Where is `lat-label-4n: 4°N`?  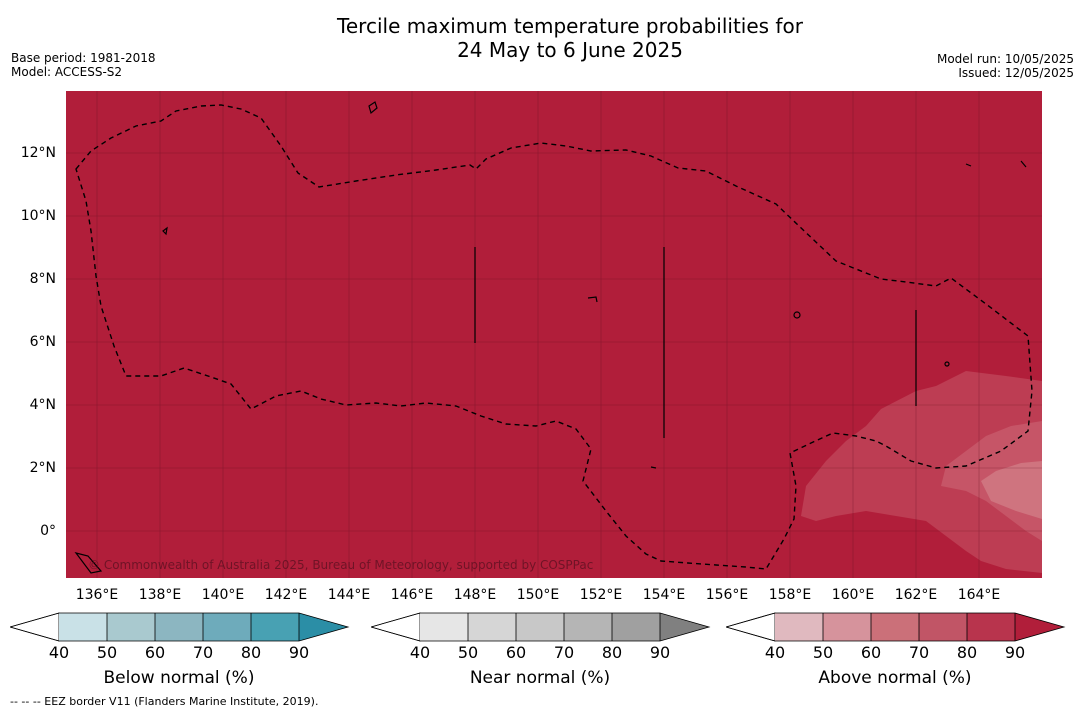 lat-label-4n: 4°N is located at coordinates (42, 405).